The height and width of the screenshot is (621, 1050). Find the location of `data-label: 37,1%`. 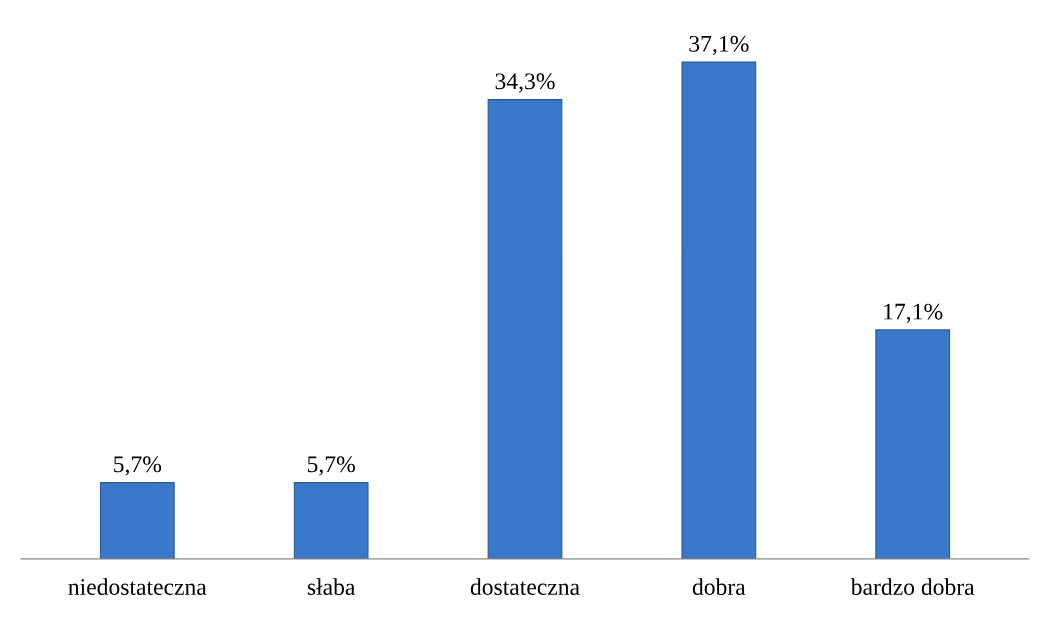

data-label: 37,1% is located at coordinates (719, 45).